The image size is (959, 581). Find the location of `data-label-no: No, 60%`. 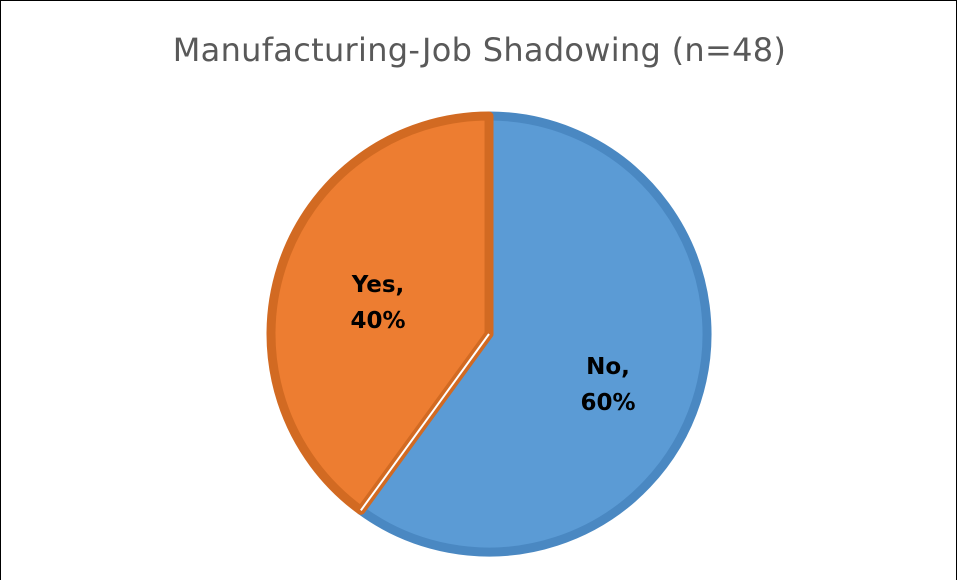

data-label-no: No, 60% is located at coordinates (607, 385).